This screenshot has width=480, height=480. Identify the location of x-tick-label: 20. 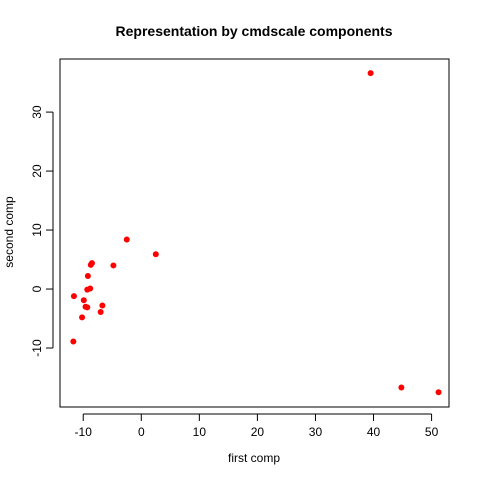
(258, 432).